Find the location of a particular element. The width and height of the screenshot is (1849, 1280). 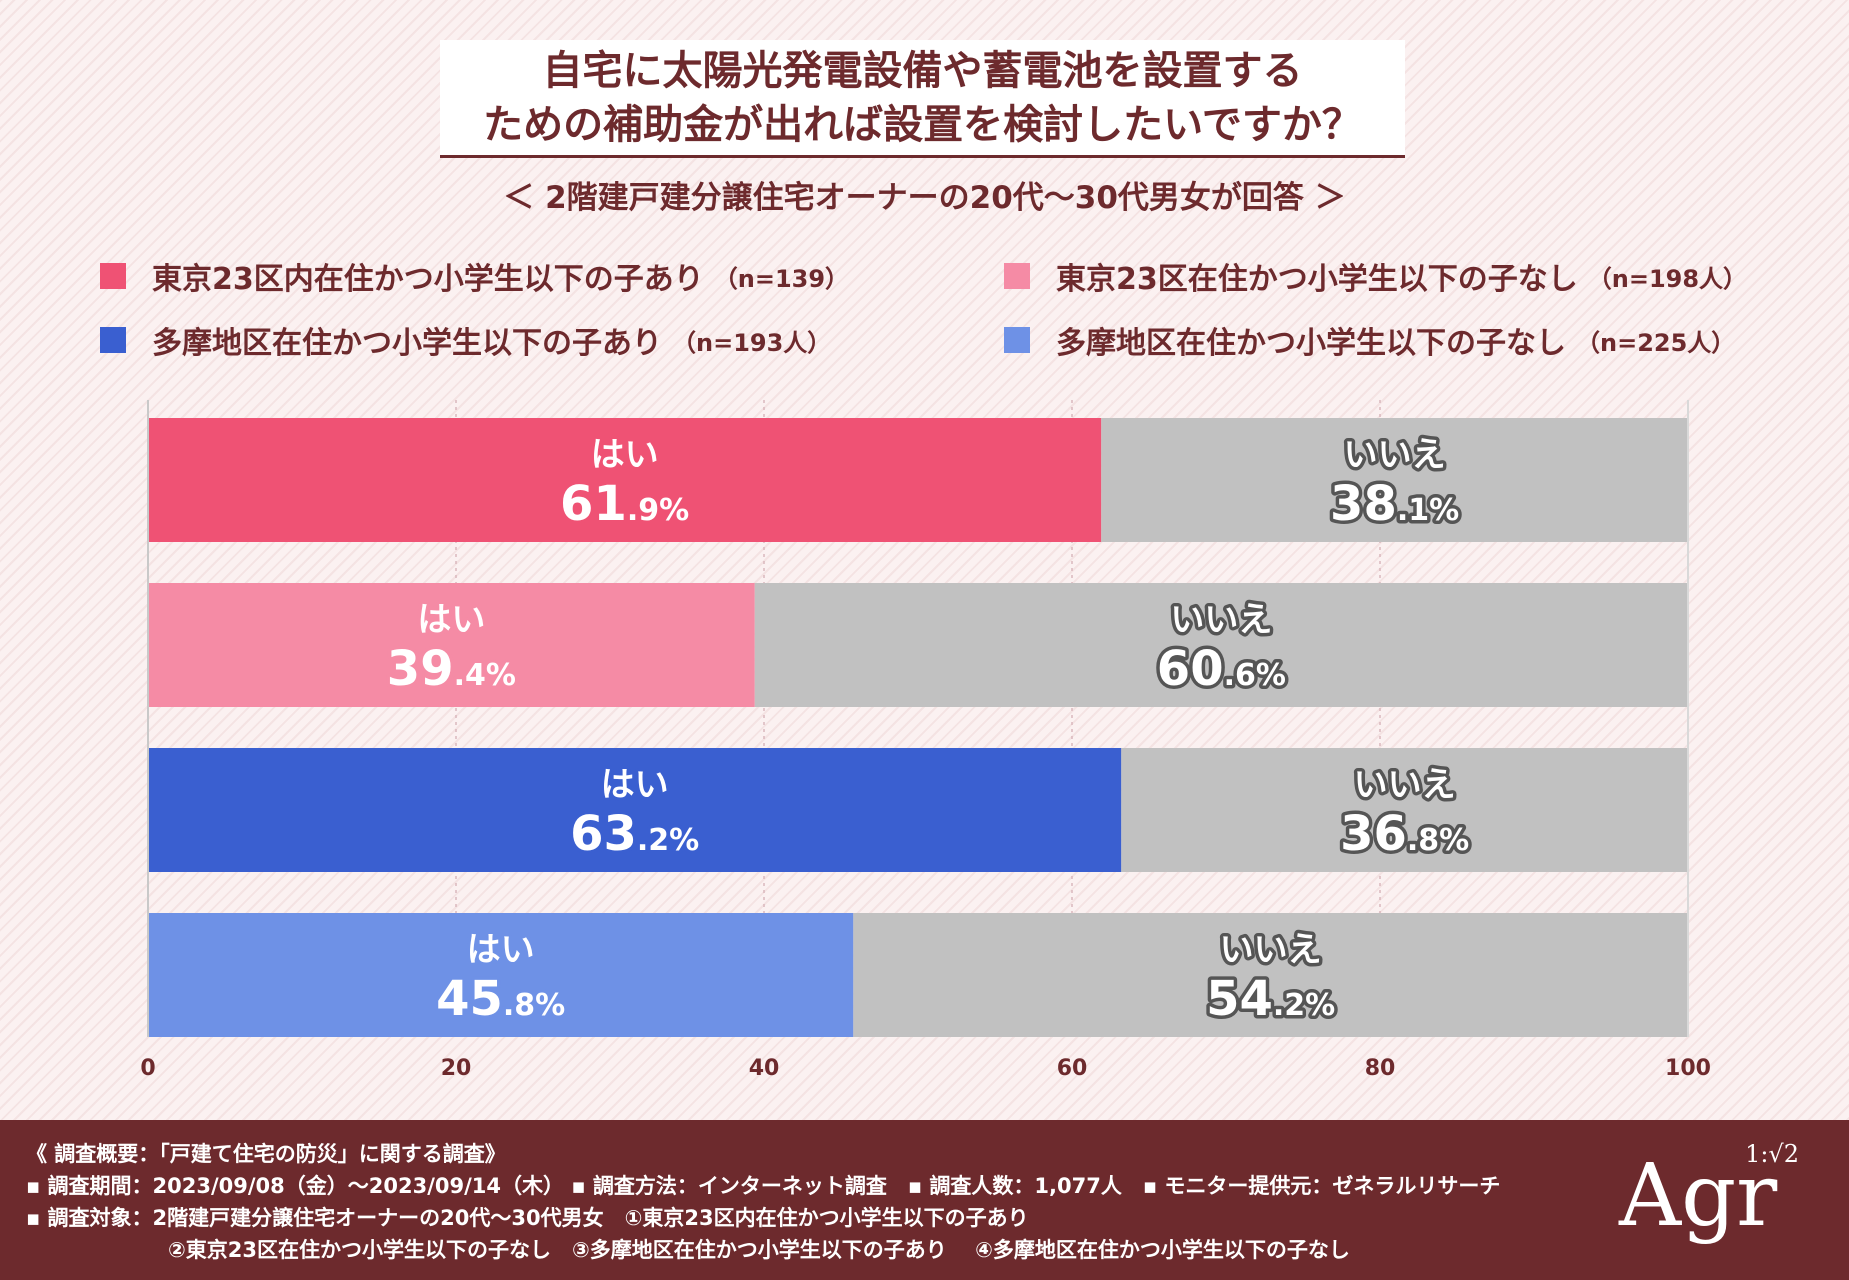

subtitle: ＜ 2階建戸建分譲住宅オーナーの20代～30代男女が回答 ＞ is located at coordinates (924, 198).